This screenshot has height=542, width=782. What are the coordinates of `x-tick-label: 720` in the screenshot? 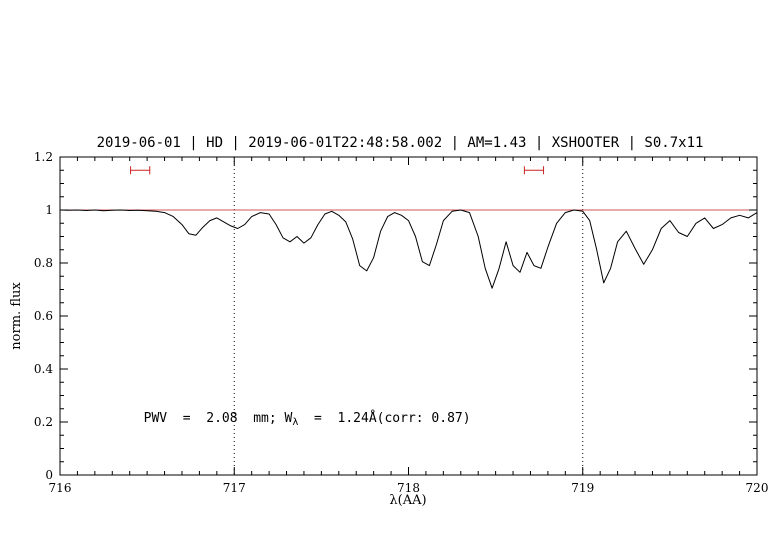 It's located at (757, 488).